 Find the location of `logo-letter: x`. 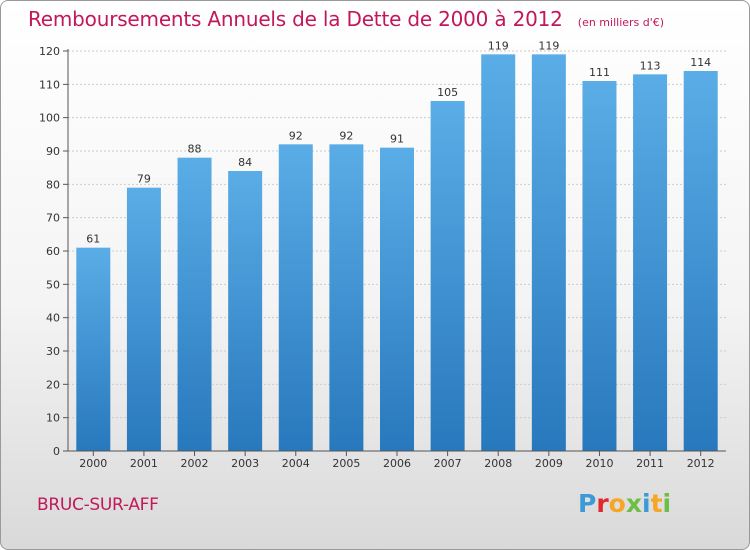

logo-letter: x is located at coordinates (633, 503).